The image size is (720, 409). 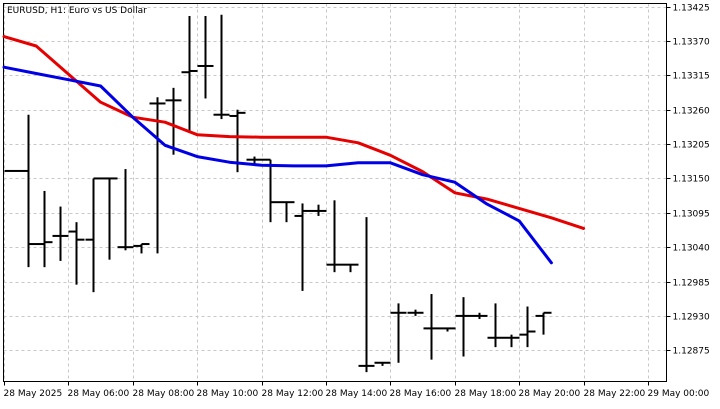 I want to click on y-tick-label: 1.12930, so click(x=691, y=318).